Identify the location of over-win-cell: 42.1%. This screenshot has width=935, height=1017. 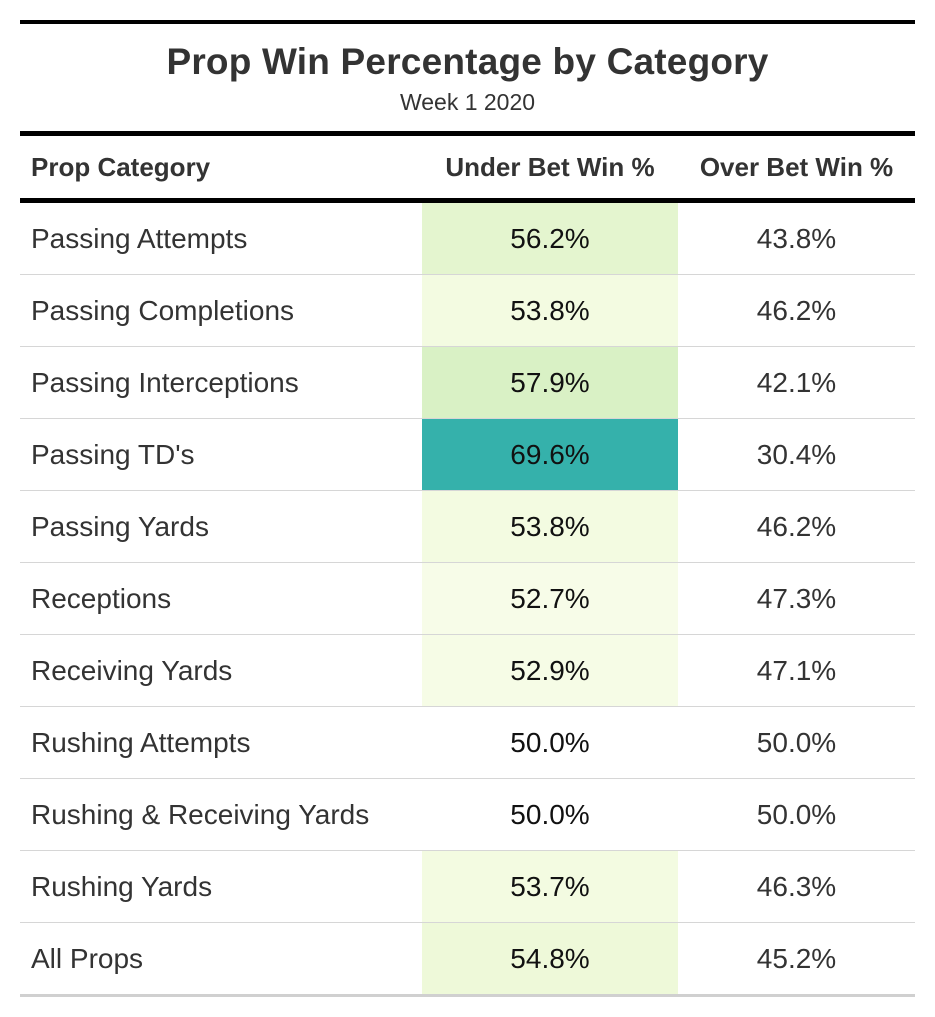
(796, 382).